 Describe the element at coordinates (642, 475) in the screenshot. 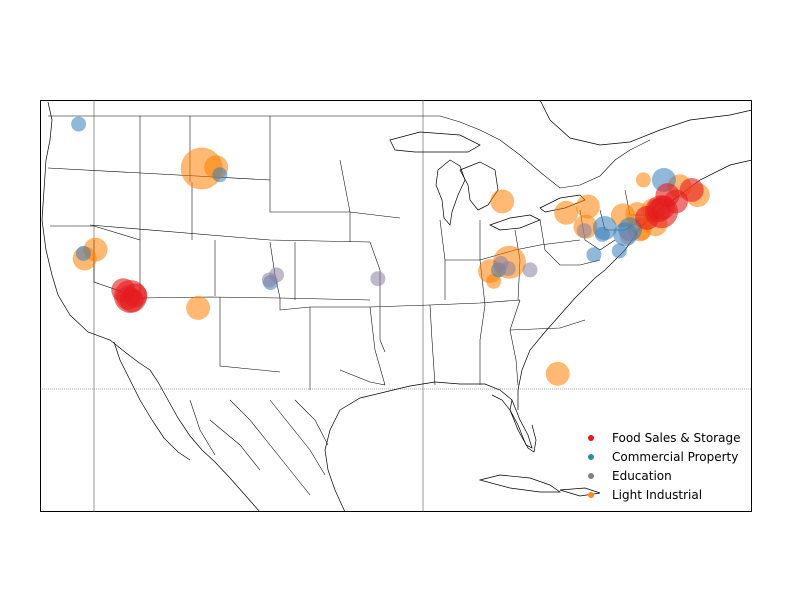

I see `legend-label: Education` at that location.